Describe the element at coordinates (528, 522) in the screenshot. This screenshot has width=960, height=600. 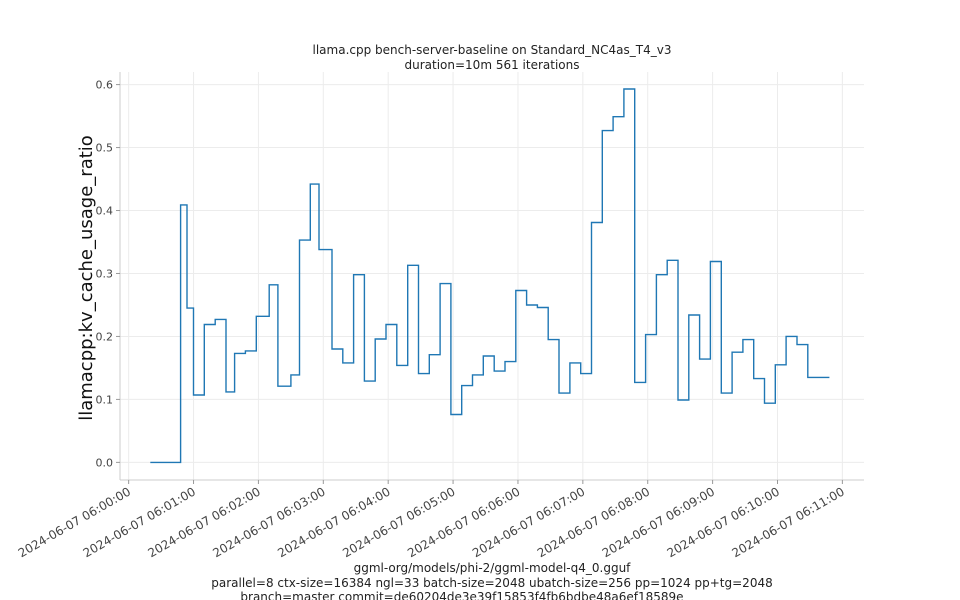
I see `x-tick-label: 2024-06-07 06:07:00` at that location.